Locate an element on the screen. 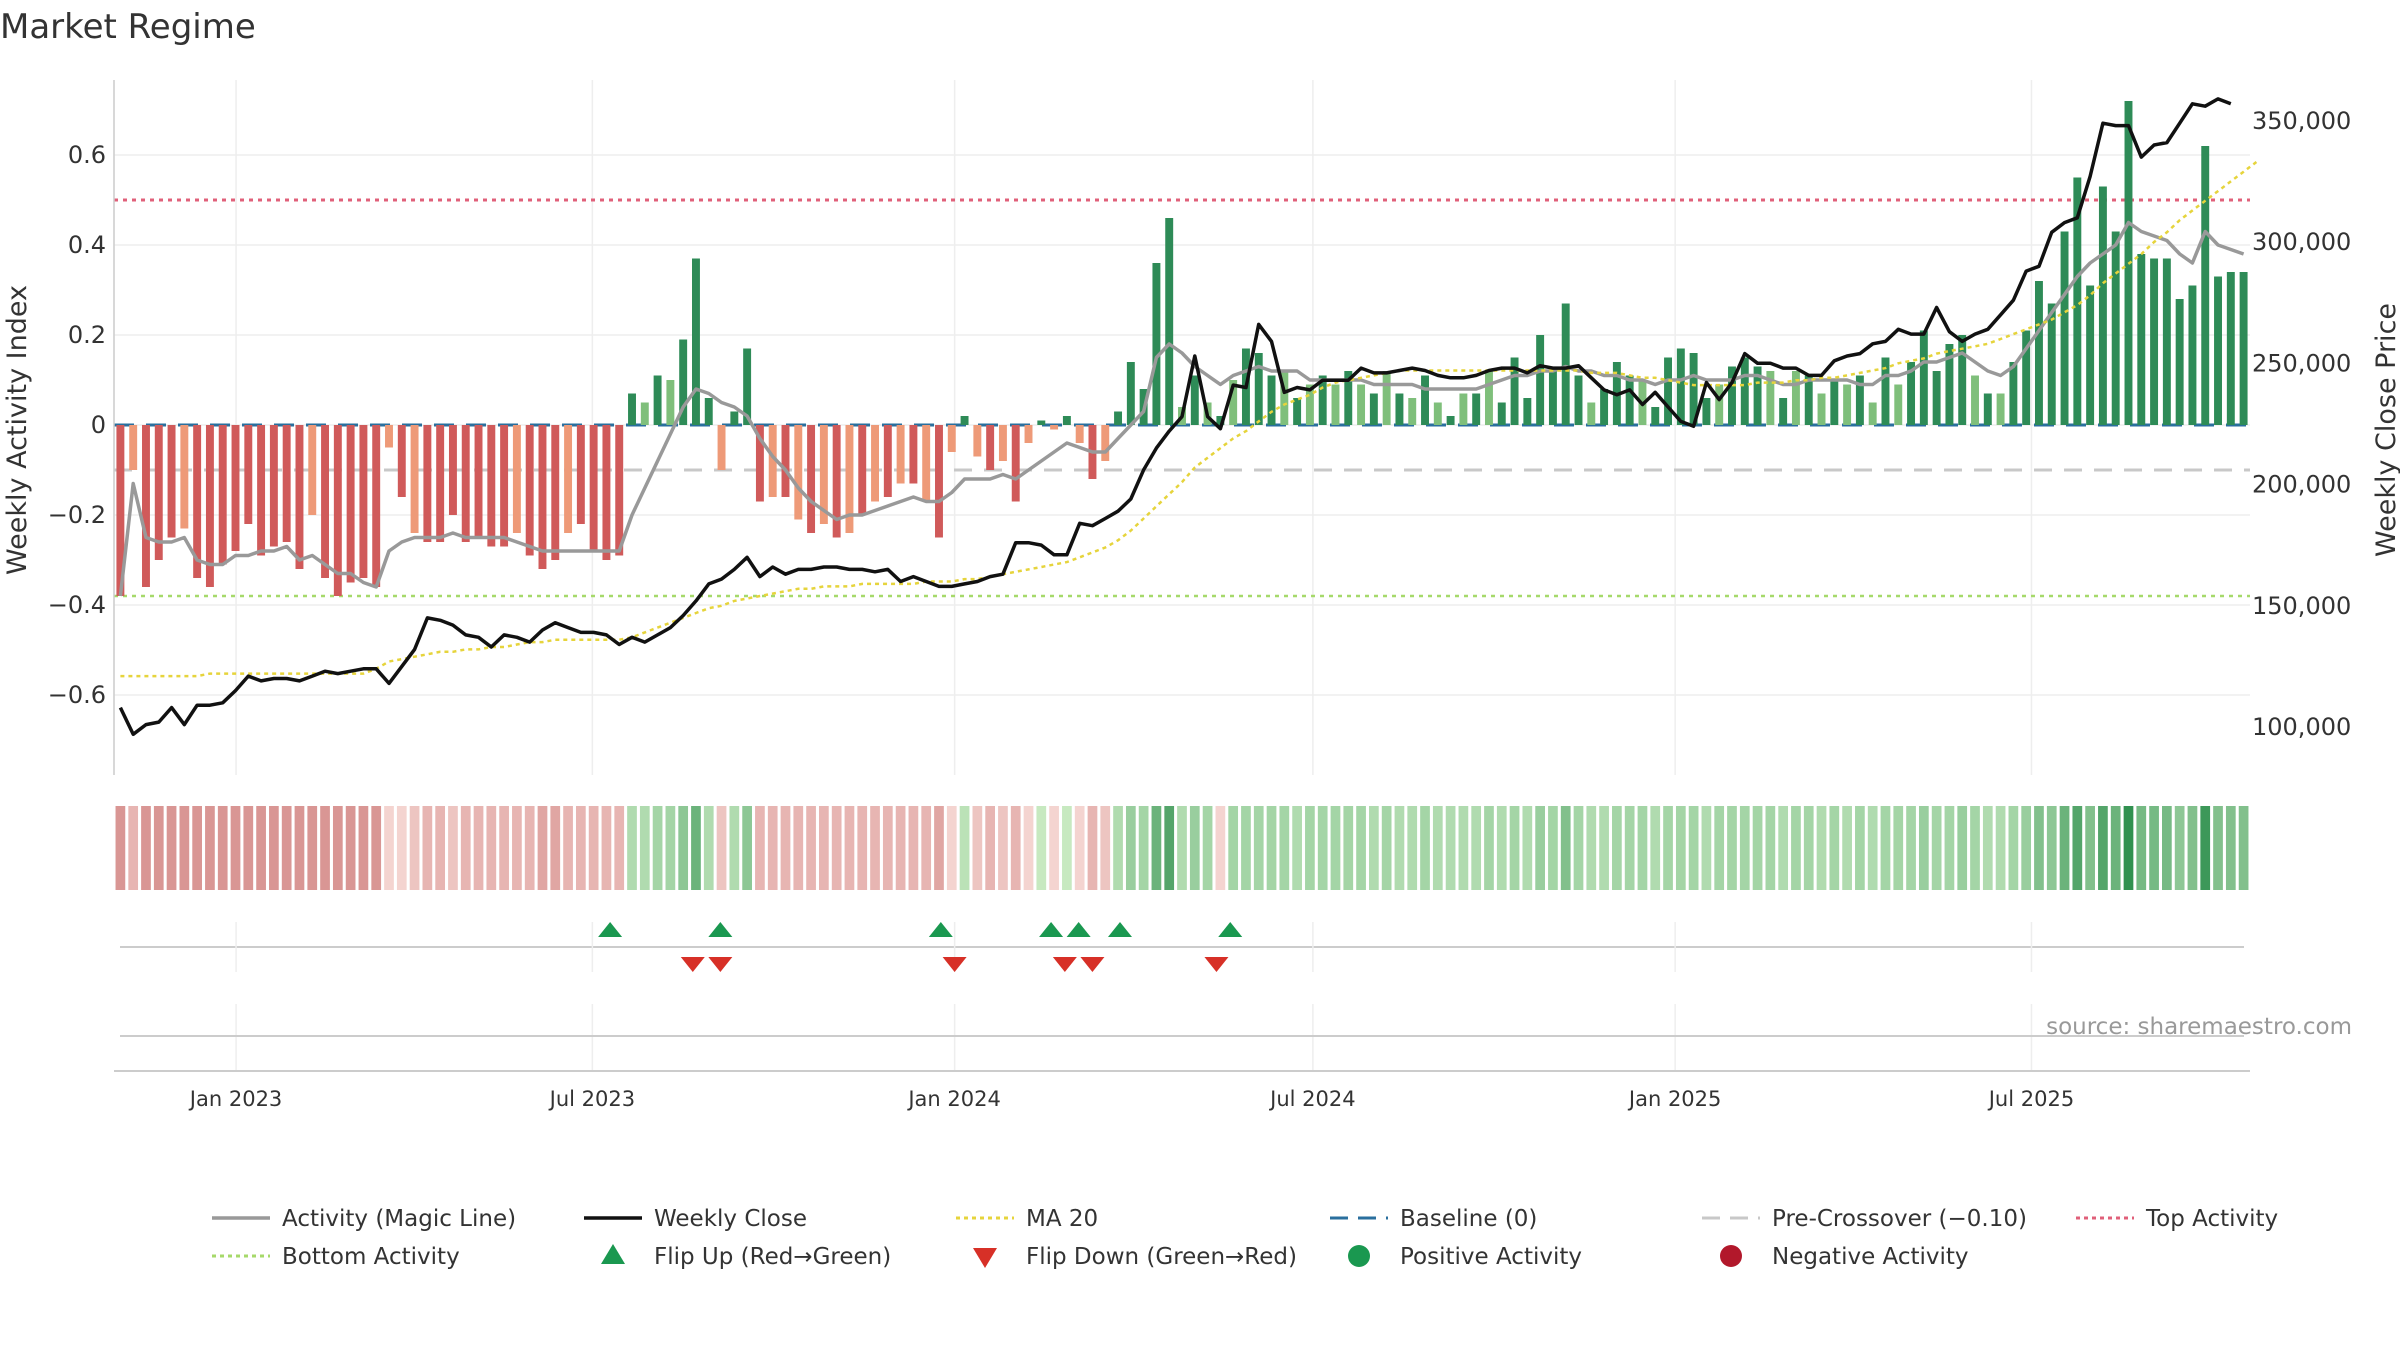 This screenshot has width=2400, height=1350. y2-tick-label: 350,000 is located at coordinates (2301, 121).